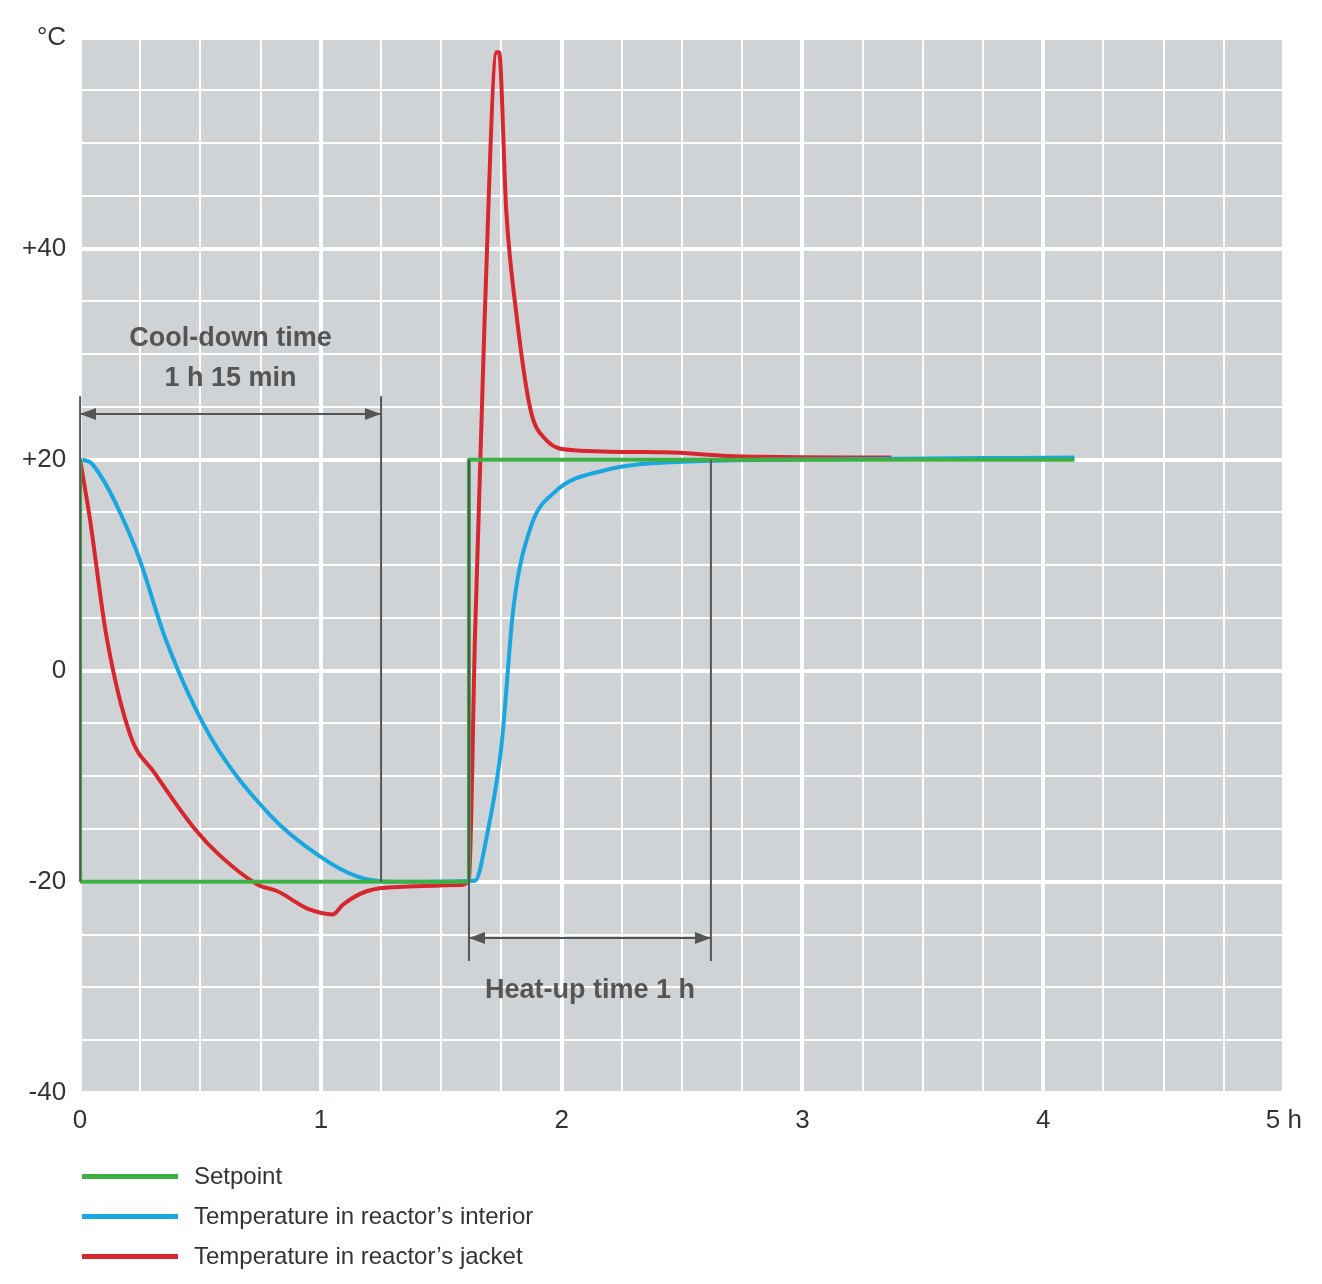 Image resolution: width=1322 pixels, height=1284 pixels. Describe the element at coordinates (321, 1118) in the screenshot. I see `x-tick-label: 1` at that location.